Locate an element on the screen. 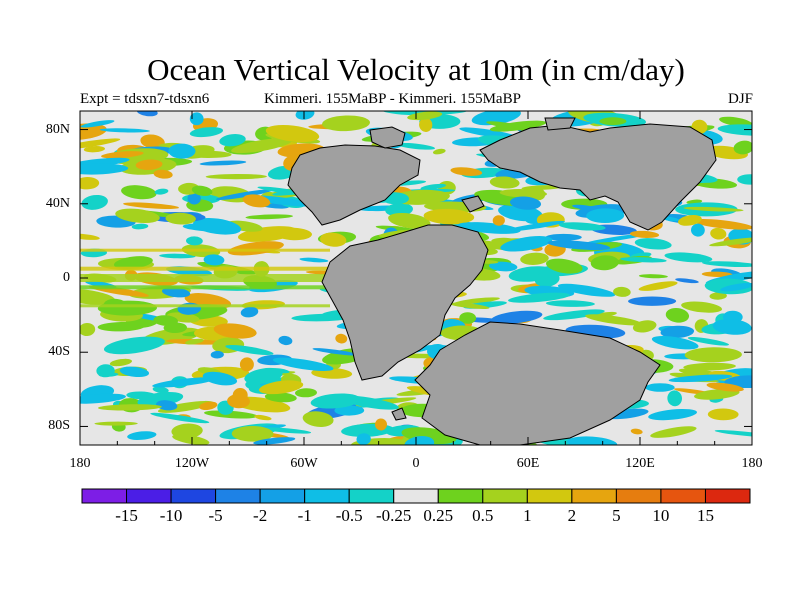 The image size is (800, 600). subtitle-center: Kimmeri. 155MaBP - Kimmeri. 155MaBP is located at coordinates (392, 99).